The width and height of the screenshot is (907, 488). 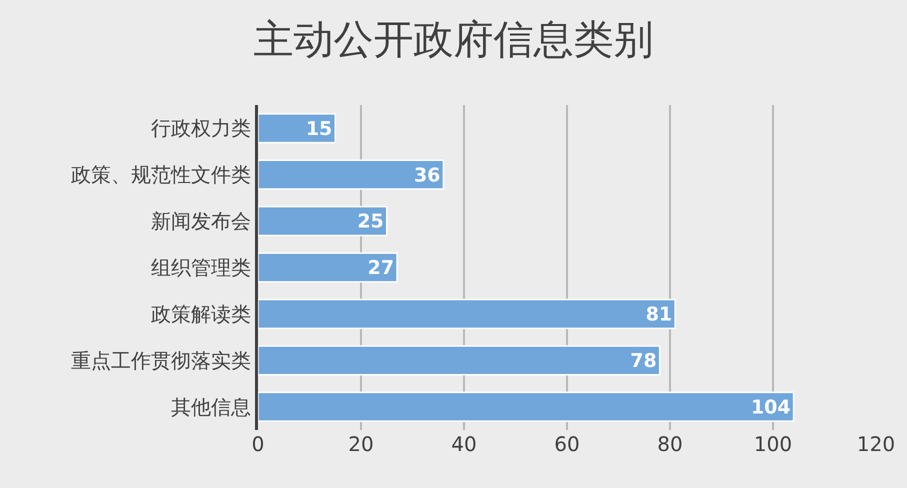 I want to click on data-label: 27, so click(x=381, y=268).